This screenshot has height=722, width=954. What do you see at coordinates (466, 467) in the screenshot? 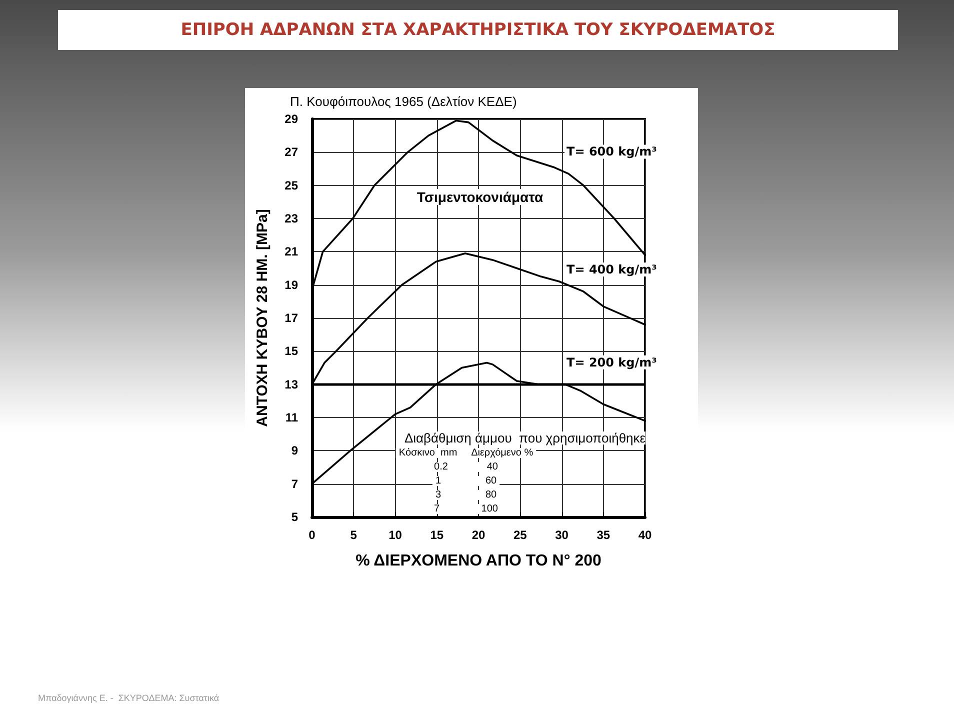
I see `annotation: 0.2 40` at bounding box center [466, 467].